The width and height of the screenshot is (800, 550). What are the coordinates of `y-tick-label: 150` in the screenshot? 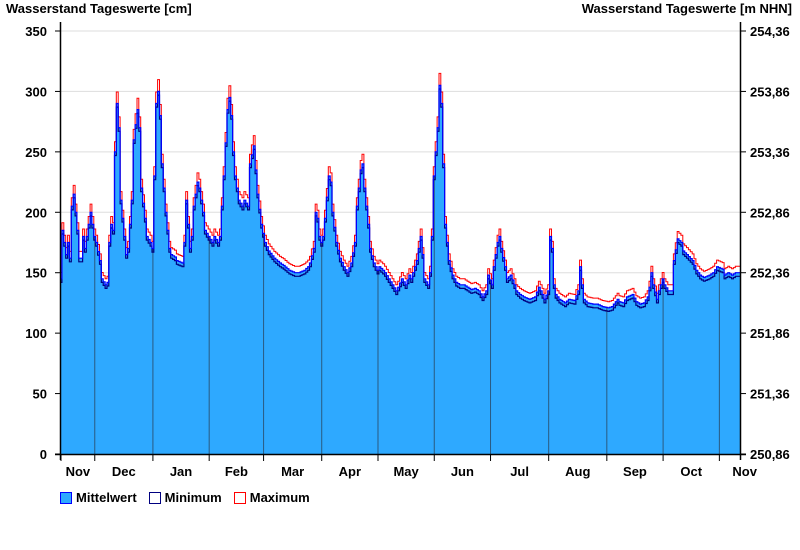 It's located at (36, 273).